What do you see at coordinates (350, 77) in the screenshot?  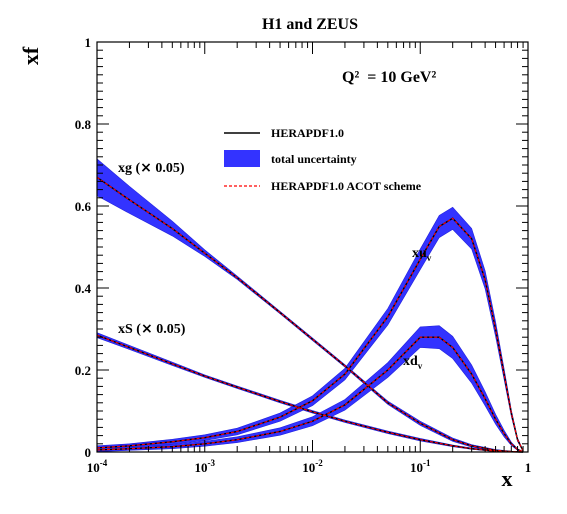 I see `scale-label: Q²` at bounding box center [350, 77].